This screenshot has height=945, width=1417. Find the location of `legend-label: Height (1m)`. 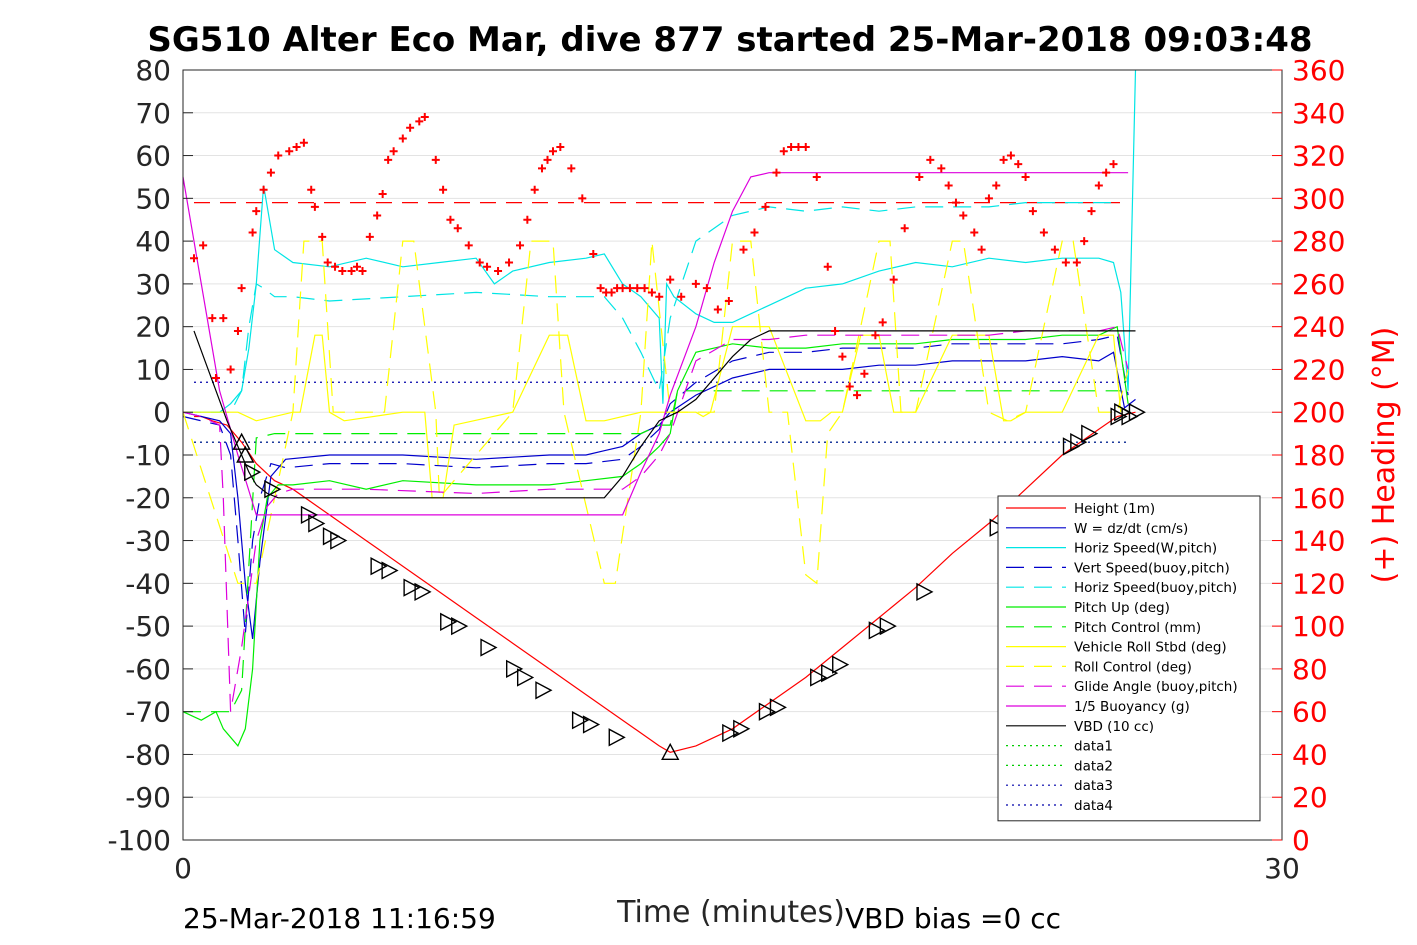

legend-label: Height (1m) is located at coordinates (1114, 509).